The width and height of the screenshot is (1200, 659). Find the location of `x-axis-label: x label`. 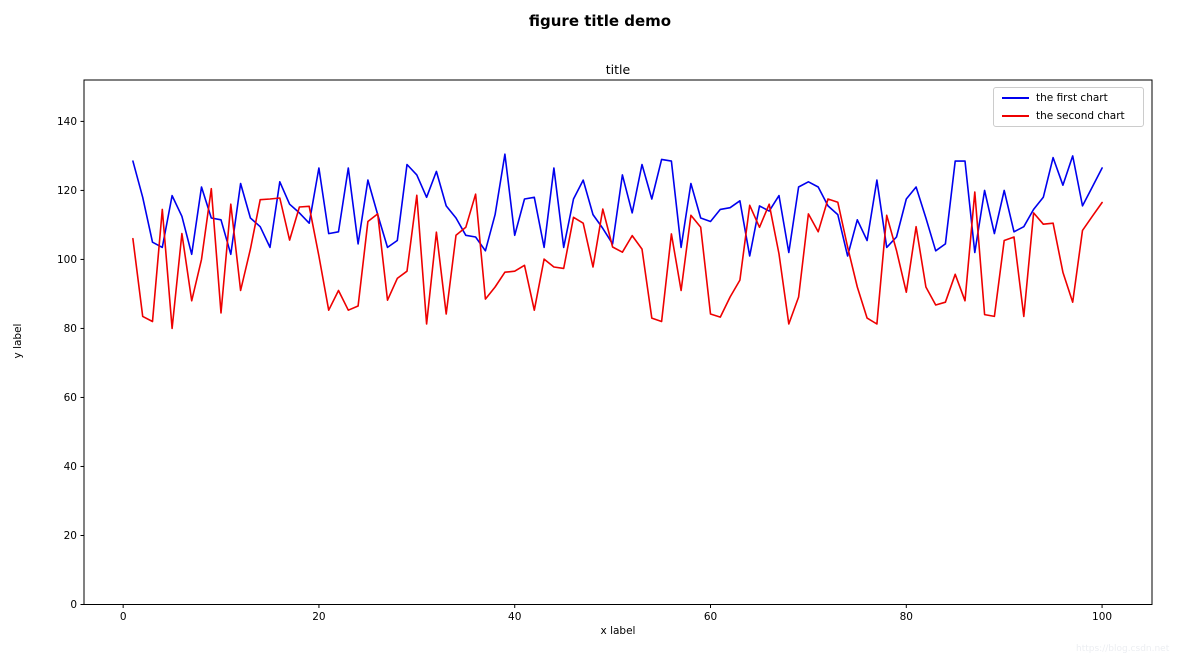

x-axis-label: x label is located at coordinates (618, 631).